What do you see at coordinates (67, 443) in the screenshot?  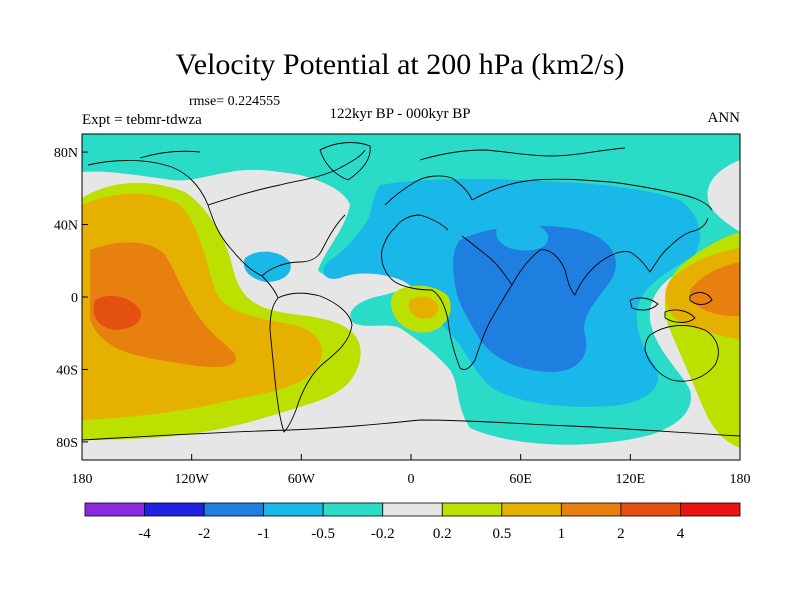 I see `y-tick-label: 80S` at bounding box center [67, 443].